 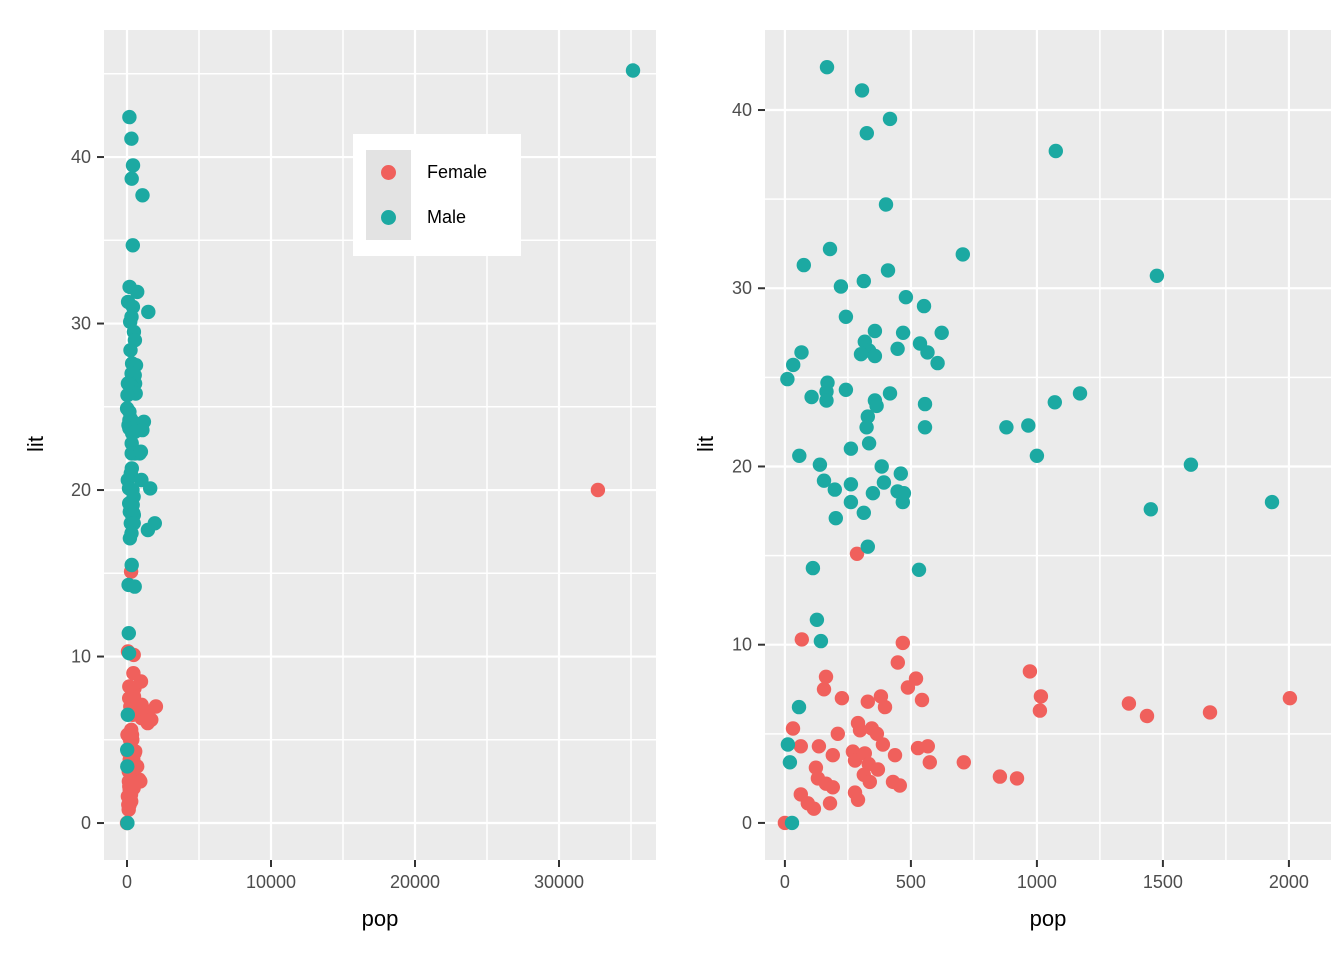 I want to click on x-tick-label: 2000, so click(x=1289, y=882).